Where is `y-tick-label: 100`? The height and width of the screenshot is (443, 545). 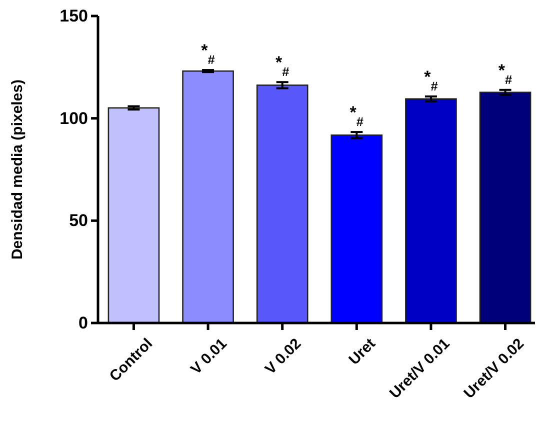
y-tick-label: 100 is located at coordinates (74, 118).